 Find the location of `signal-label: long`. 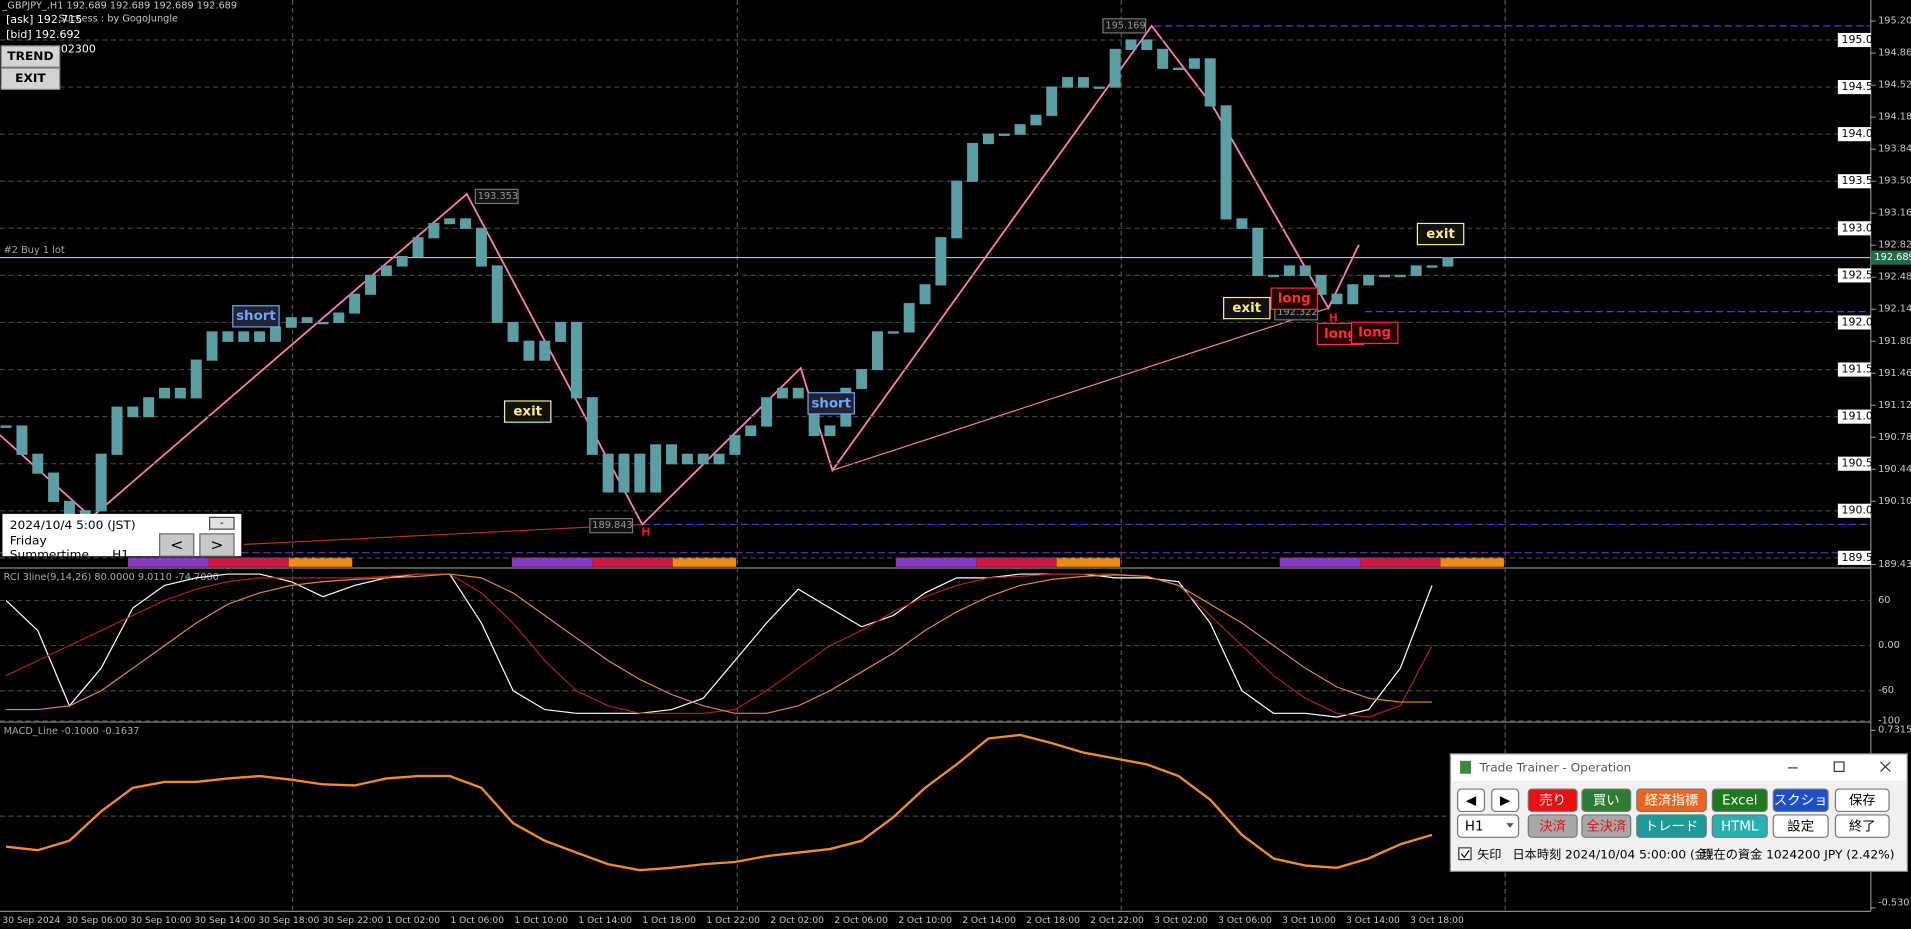

signal-label: long is located at coordinates (1294, 299).